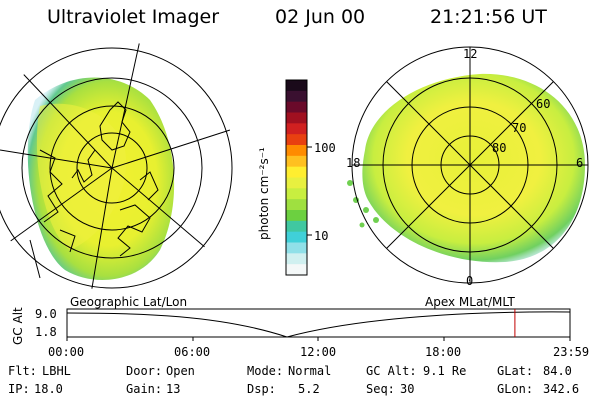 This screenshot has width=600, height=400. What do you see at coordinates (66, 352) in the screenshot?
I see `timeline-x-tick: 00:00` at bounding box center [66, 352].